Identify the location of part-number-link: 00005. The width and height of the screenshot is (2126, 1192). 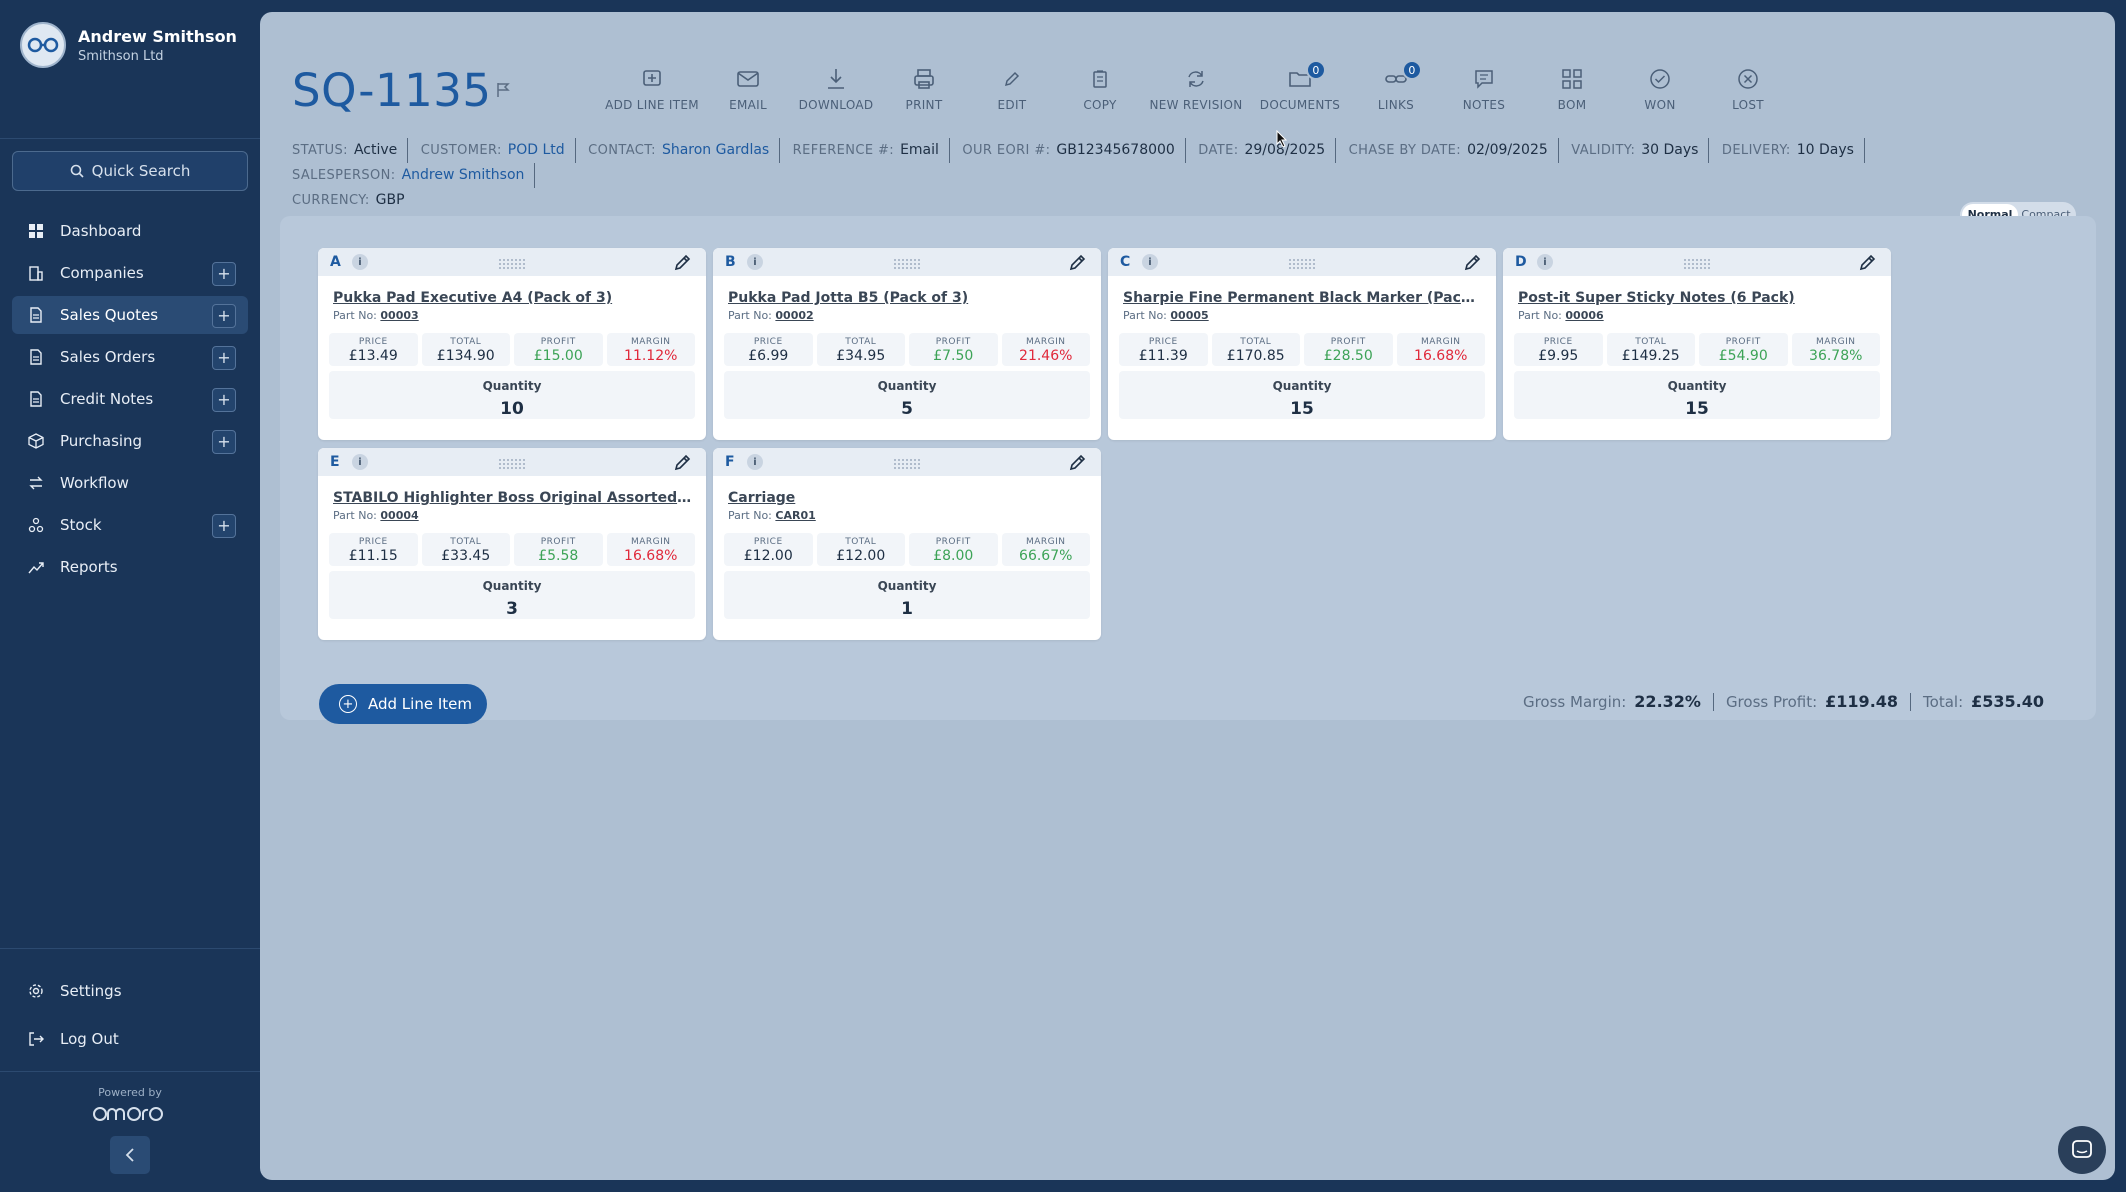
(1189, 315).